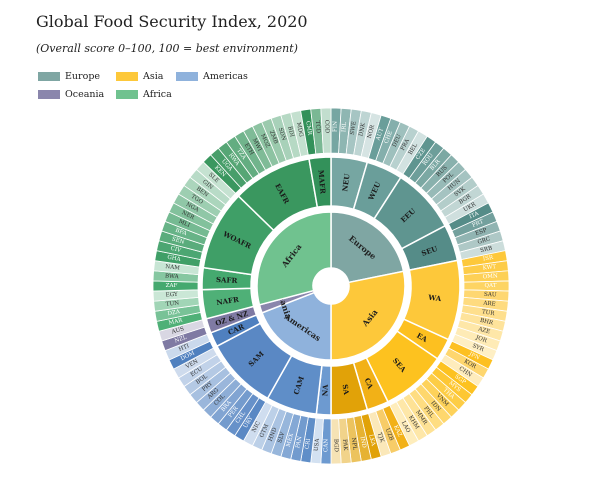 This screenshot has height=500, width=600. What do you see at coordinates (317, 444) in the screenshot?
I see `country-label-usa: USA` at bounding box center [317, 444].